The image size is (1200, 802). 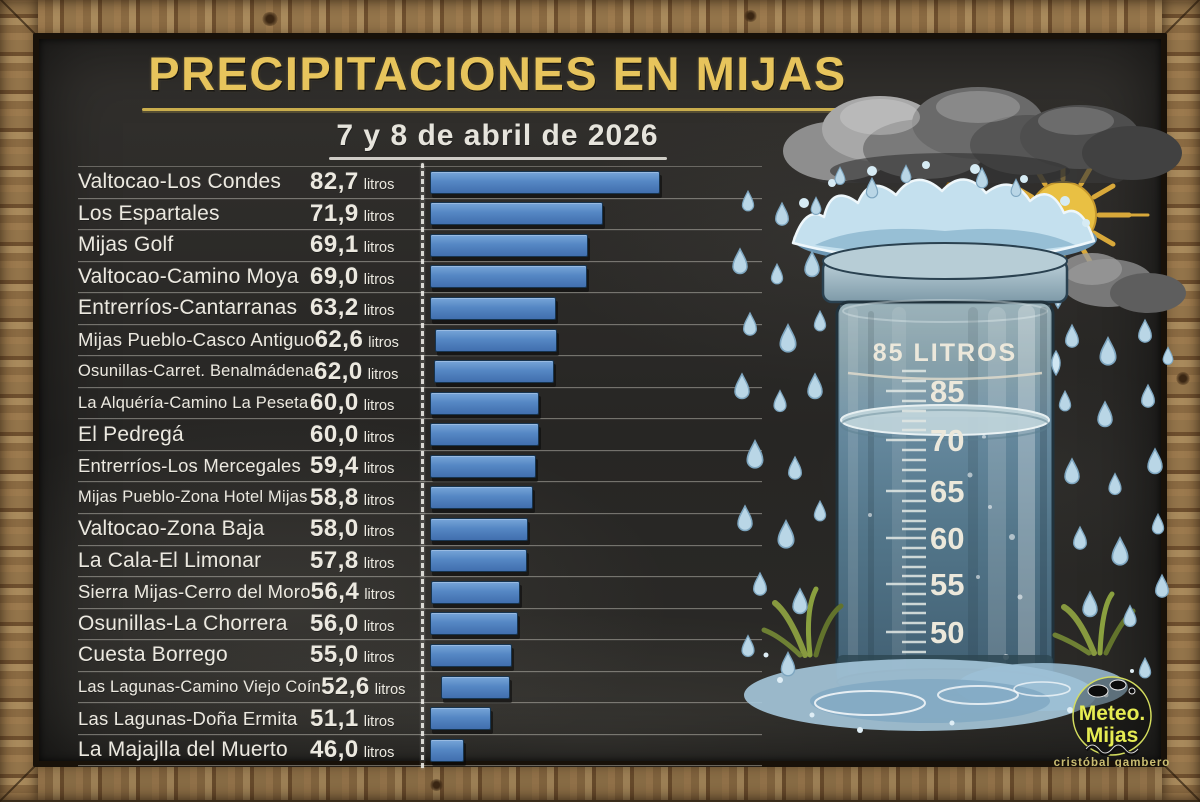 I want to click on table-row: Entrerríos-Los Mercegales 59,4 litros, so click(x=420, y=467).